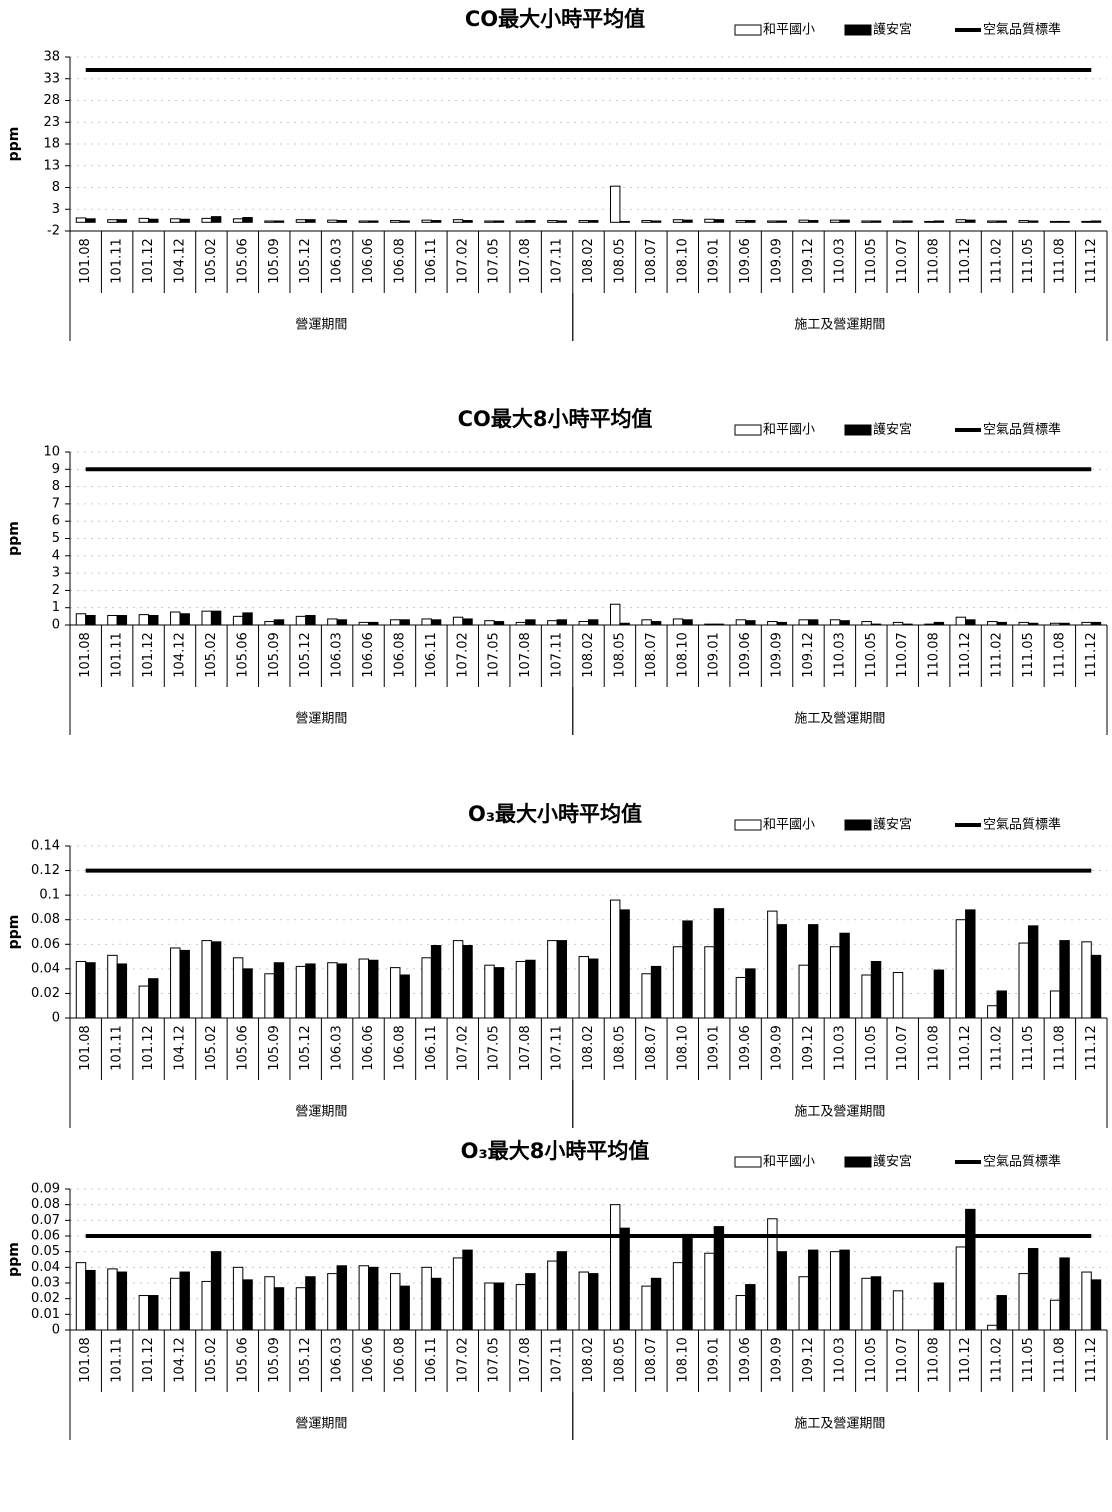  Describe the element at coordinates (745, 1048) in the screenshot. I see `x-tick-label: 109.06` at that location.